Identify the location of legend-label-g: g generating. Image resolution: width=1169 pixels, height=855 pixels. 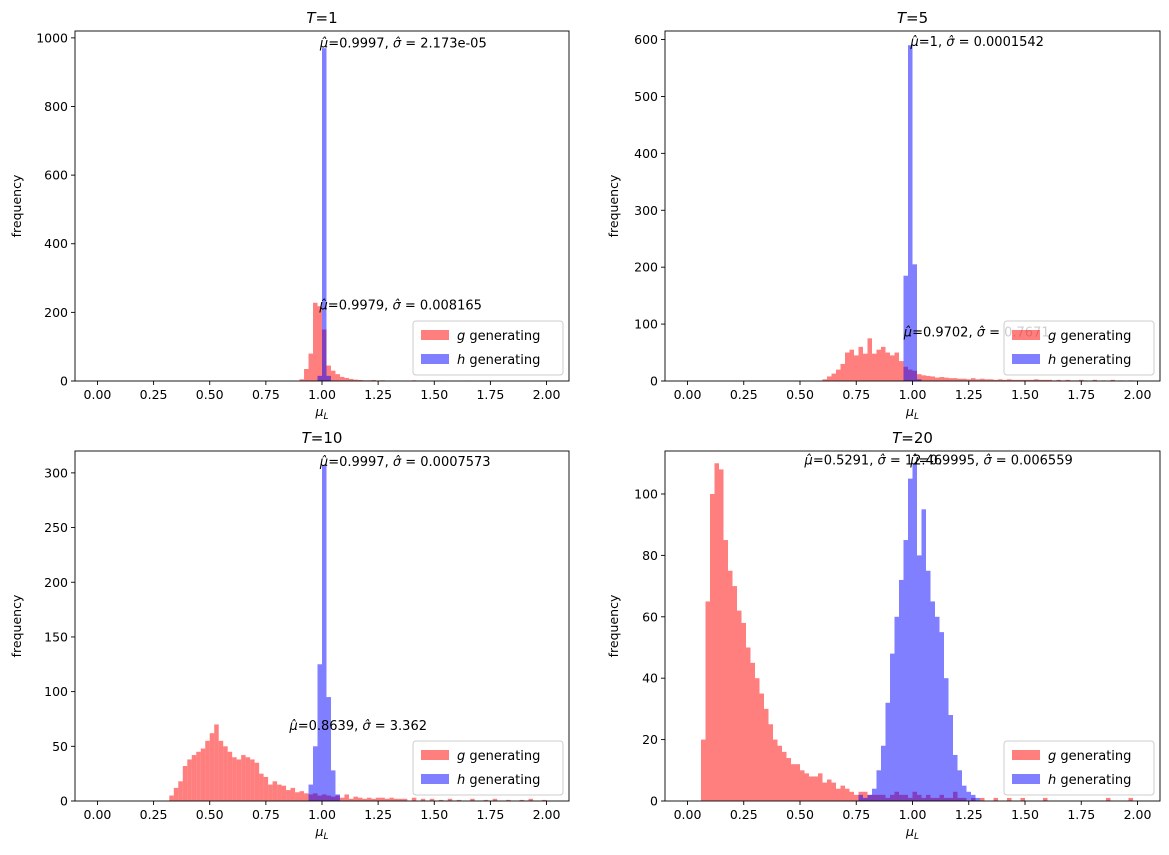
(1089, 336).